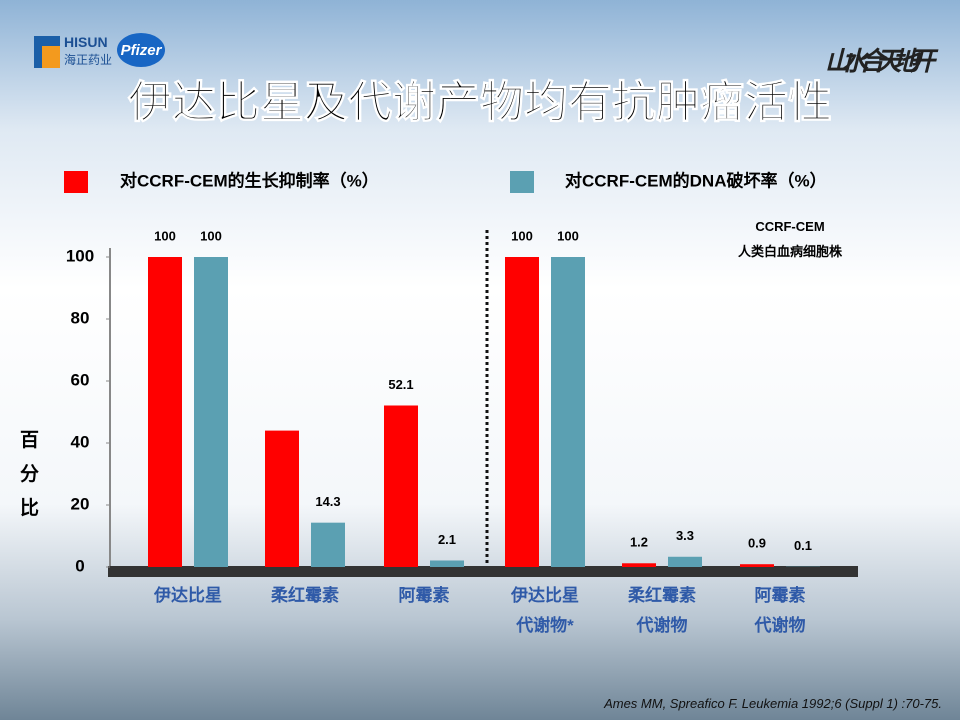 The height and width of the screenshot is (720, 960). What do you see at coordinates (757, 543) in the screenshot?
I see `value-label: 0.9` at bounding box center [757, 543].